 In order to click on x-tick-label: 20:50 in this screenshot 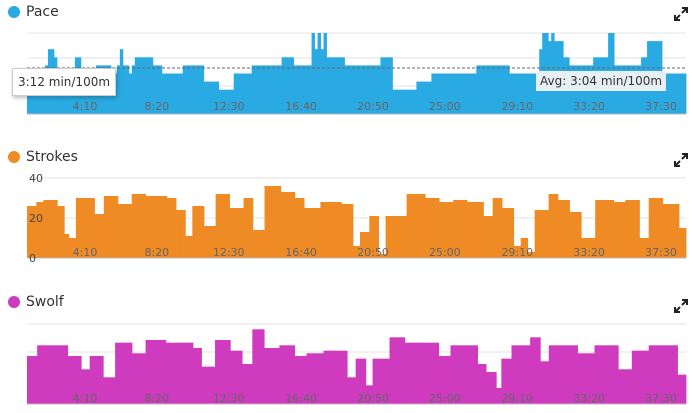, I will do `click(373, 398)`.